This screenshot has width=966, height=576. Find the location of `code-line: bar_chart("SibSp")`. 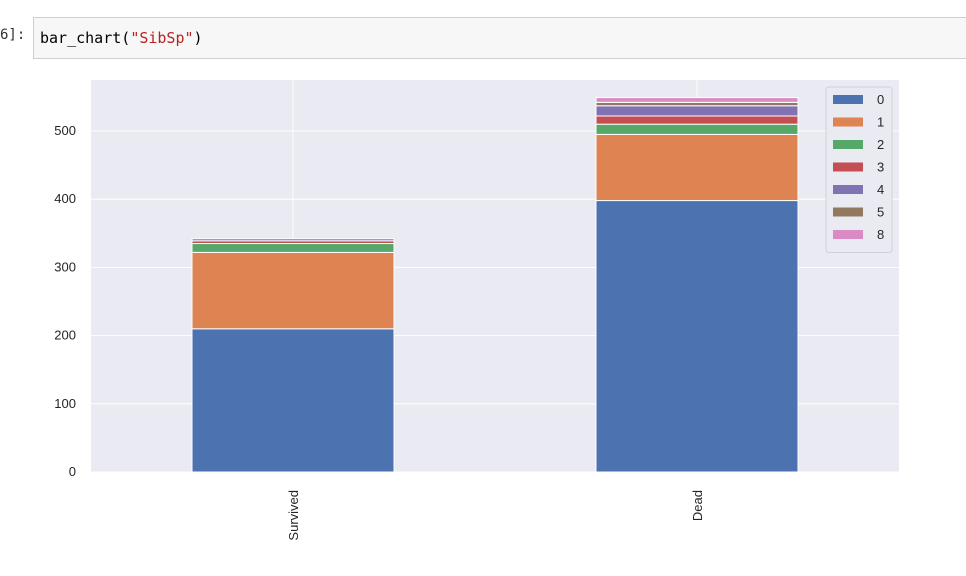

code-line: bar_chart("SibSp") is located at coordinates (121, 38).